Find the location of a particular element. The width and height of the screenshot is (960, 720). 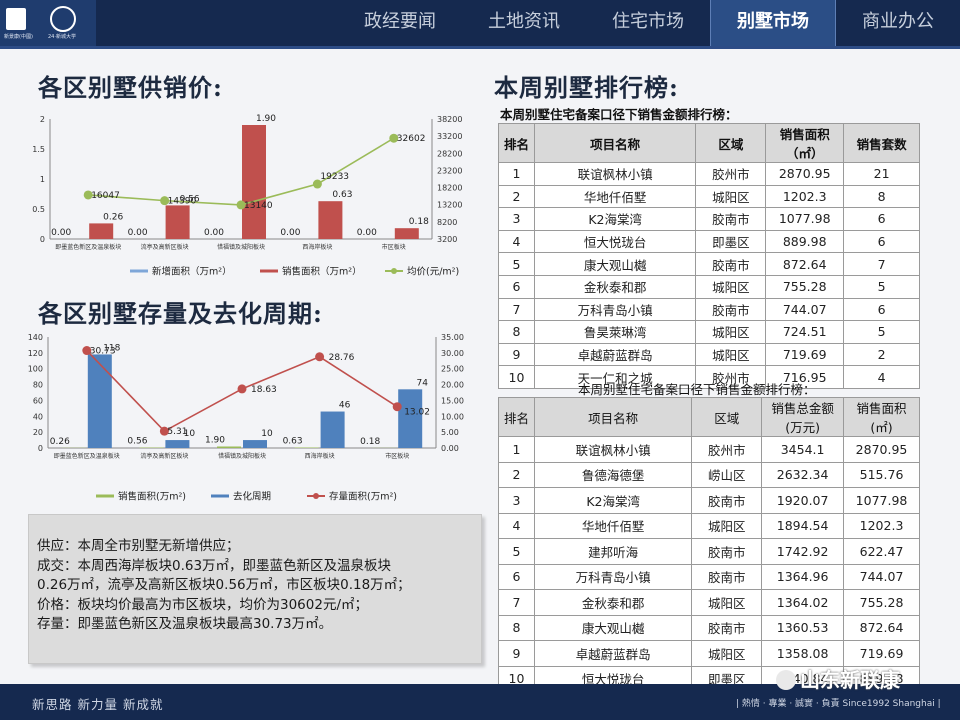

right-tick-label: 13200 is located at coordinates (449, 205).